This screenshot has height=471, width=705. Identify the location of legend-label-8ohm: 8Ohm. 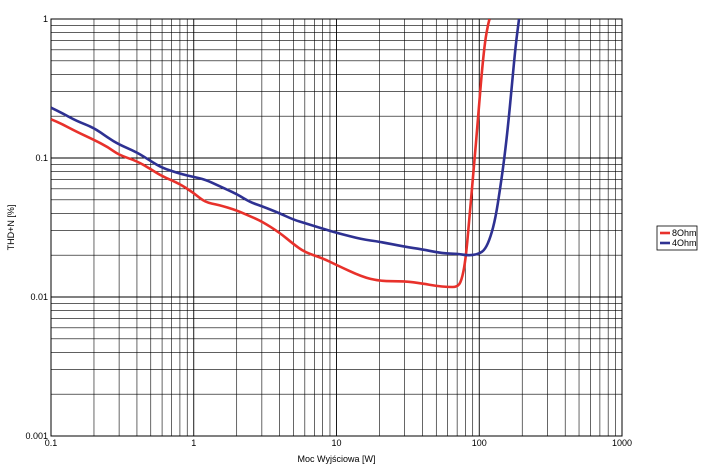
(684, 233).